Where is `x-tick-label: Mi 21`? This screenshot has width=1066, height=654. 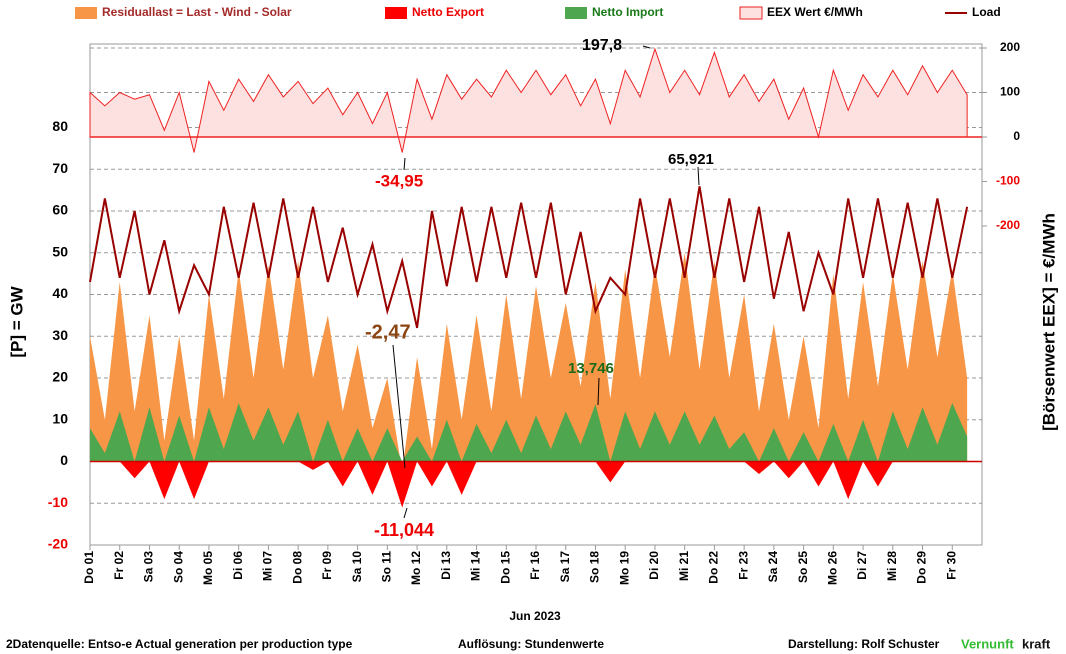 x-tick-label: Mi 21 is located at coordinates (684, 566).